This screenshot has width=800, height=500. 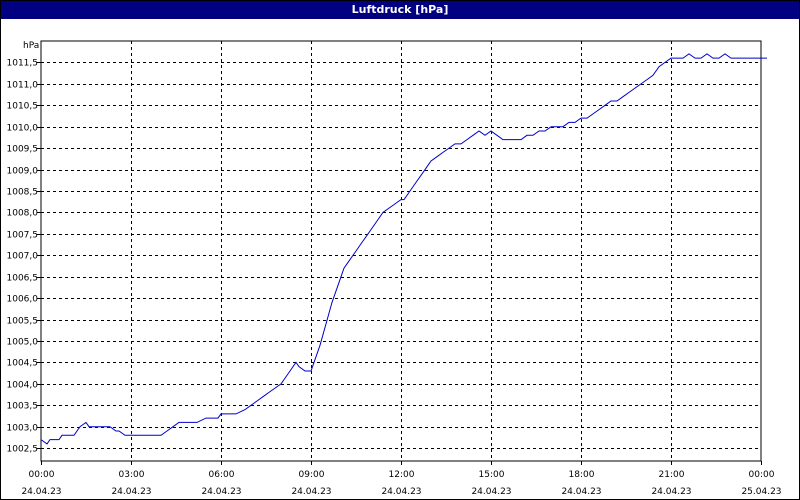 I want to click on x-tick-time-label: 21:00, so click(x=672, y=475).